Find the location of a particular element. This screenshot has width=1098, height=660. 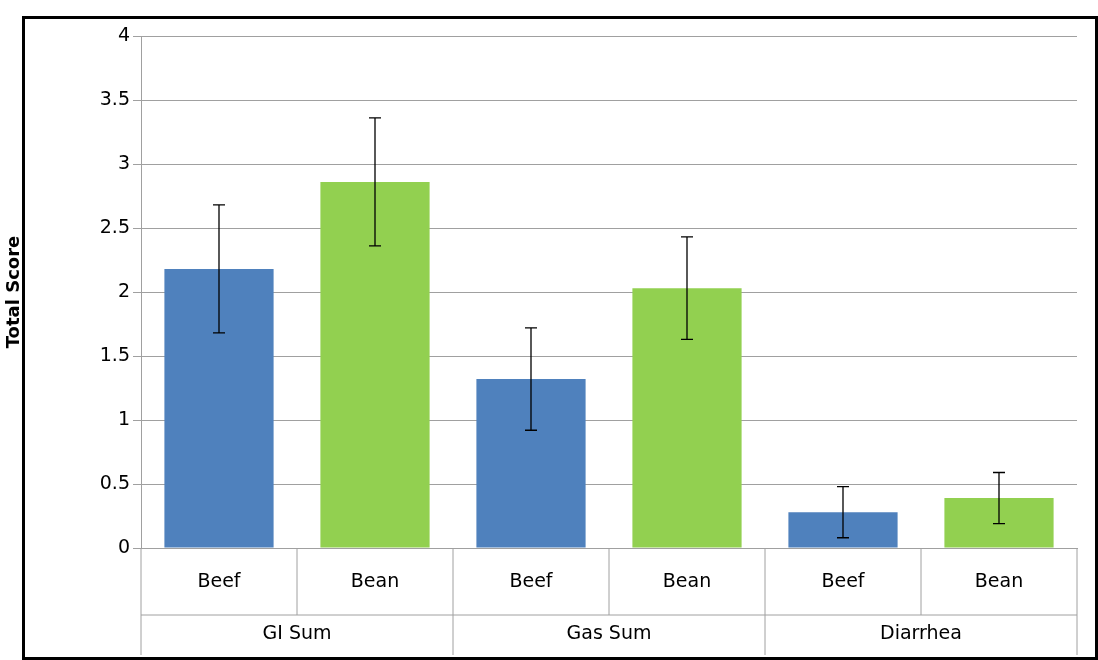

y-tick-label: 3 is located at coordinates (123, 161).